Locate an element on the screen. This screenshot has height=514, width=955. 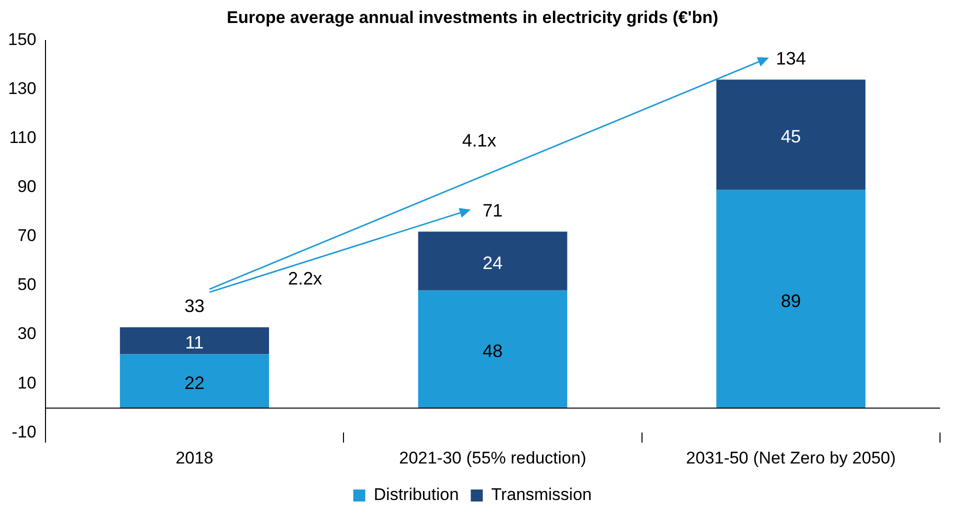
x-tick-label: 2021-30 (55% reduction) is located at coordinates (492, 458).